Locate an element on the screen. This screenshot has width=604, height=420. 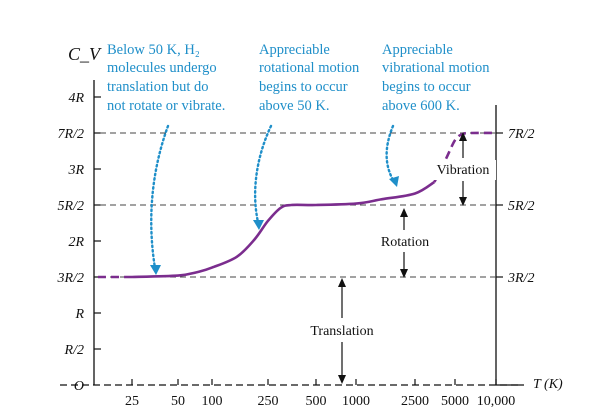
annotation-pointers is located at coordinates (274, 199).